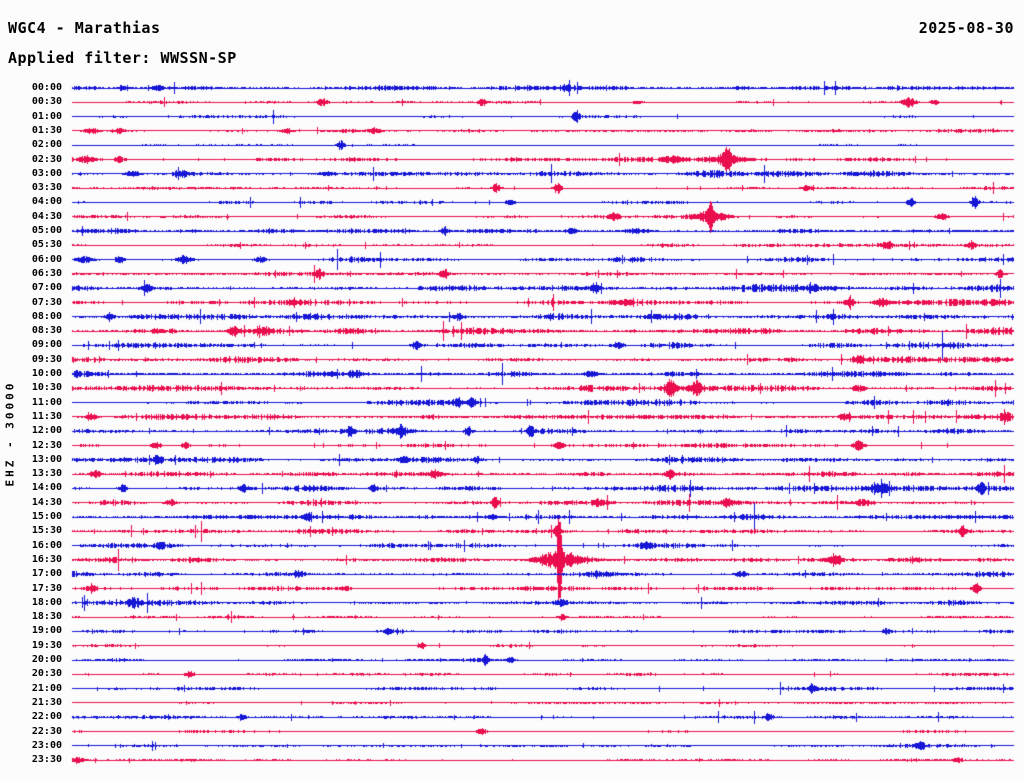  Describe the element at coordinates (46, 588) in the screenshot. I see `time-label: 17:30` at that location.